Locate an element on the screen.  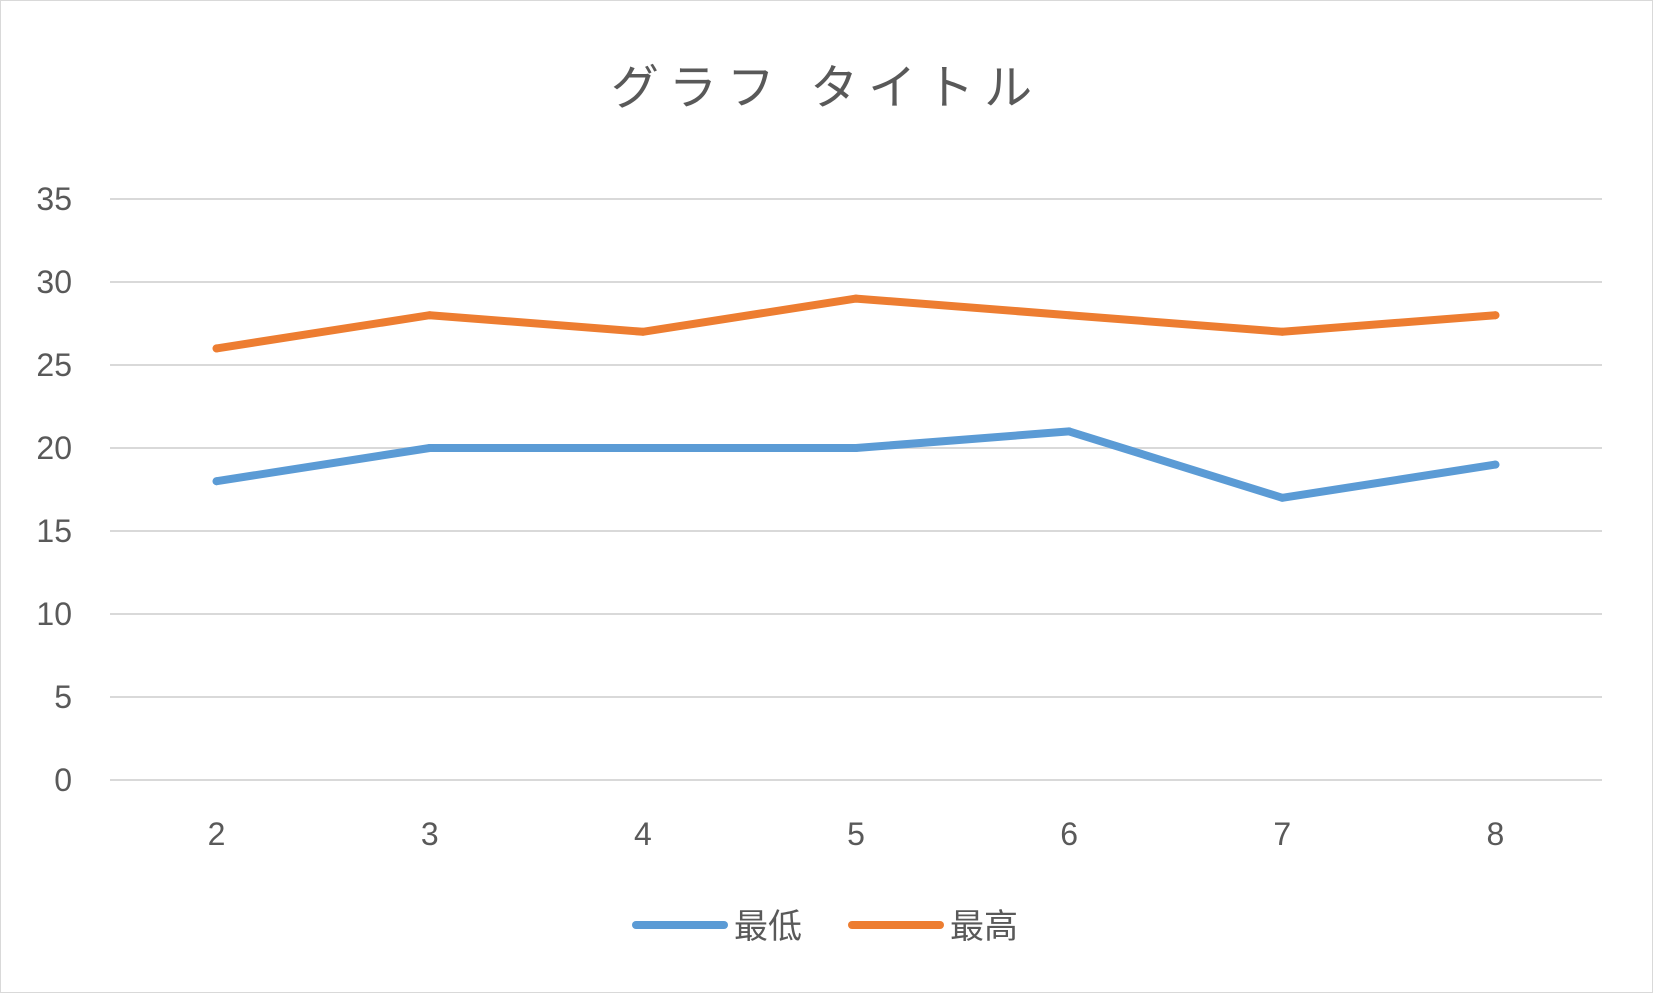
x-tick-label: 2 is located at coordinates (217, 834).